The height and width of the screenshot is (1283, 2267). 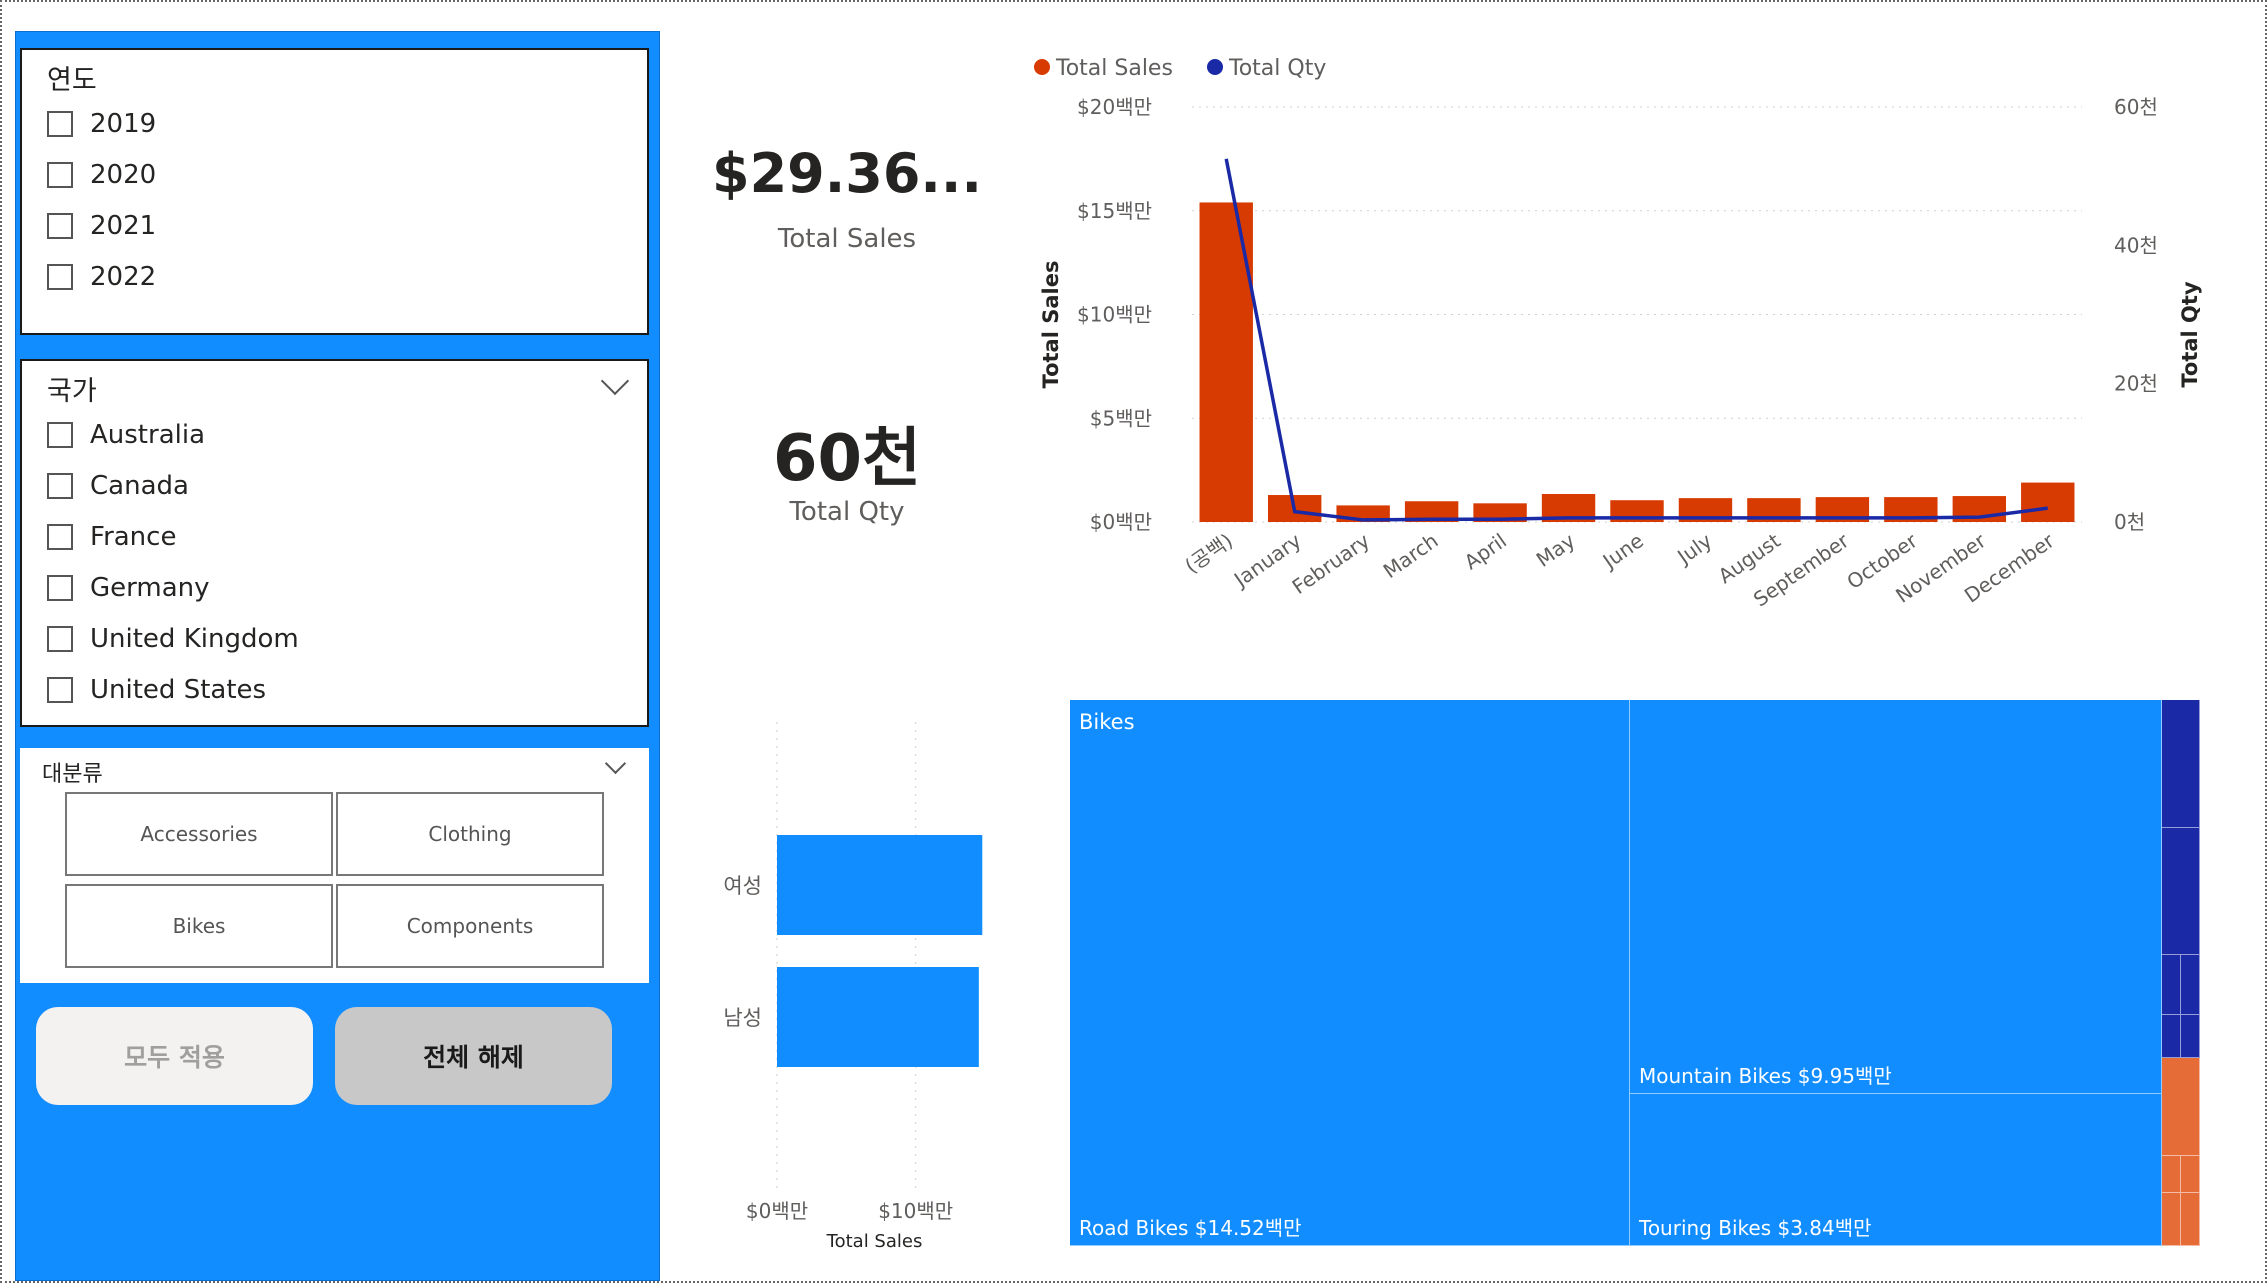 I want to click on year-option-2021: 2021, so click(x=101, y=226).